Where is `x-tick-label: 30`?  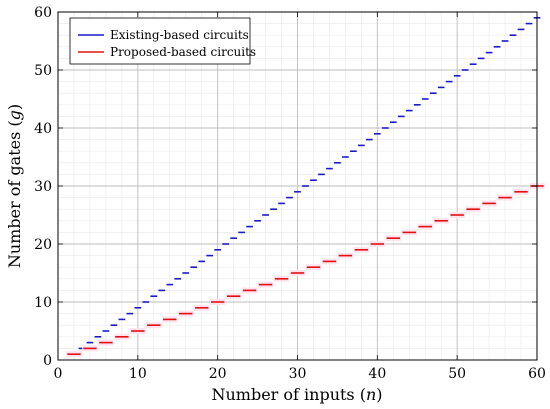
x-tick-label: 30 is located at coordinates (298, 374).